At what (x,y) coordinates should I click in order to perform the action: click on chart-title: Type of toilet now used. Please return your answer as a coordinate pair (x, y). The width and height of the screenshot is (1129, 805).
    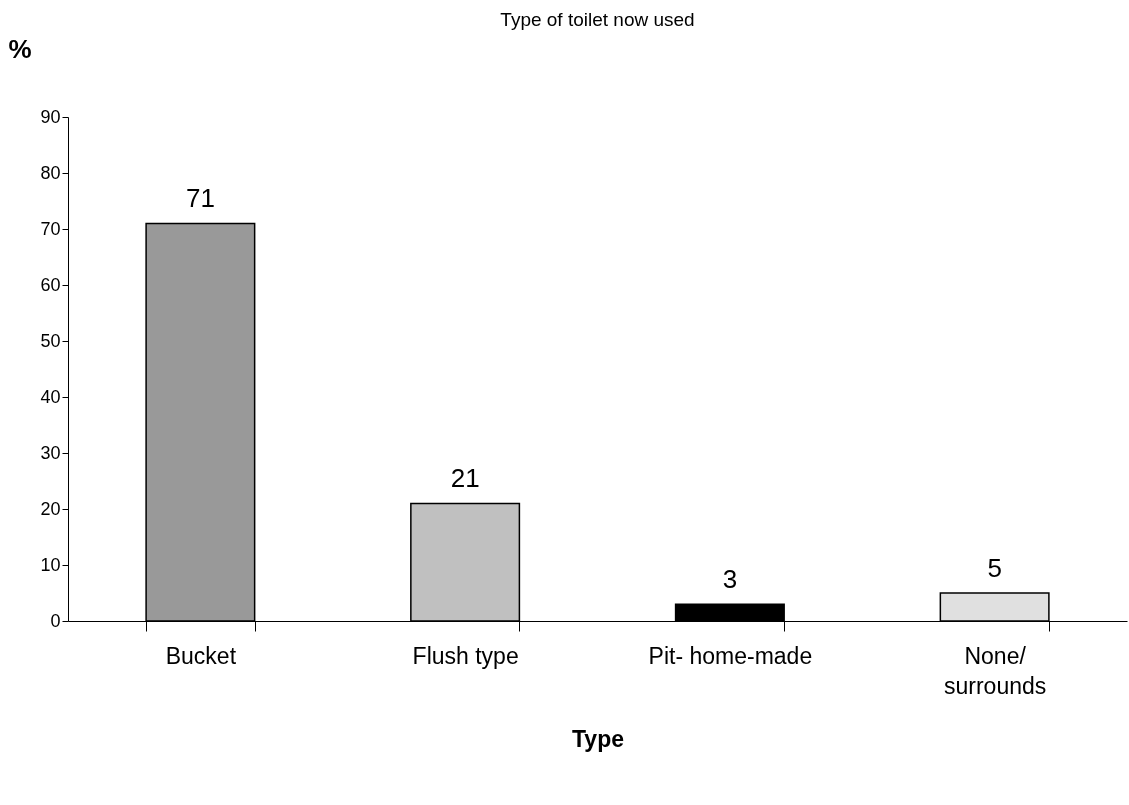
    Looking at the image, I should click on (597, 19).